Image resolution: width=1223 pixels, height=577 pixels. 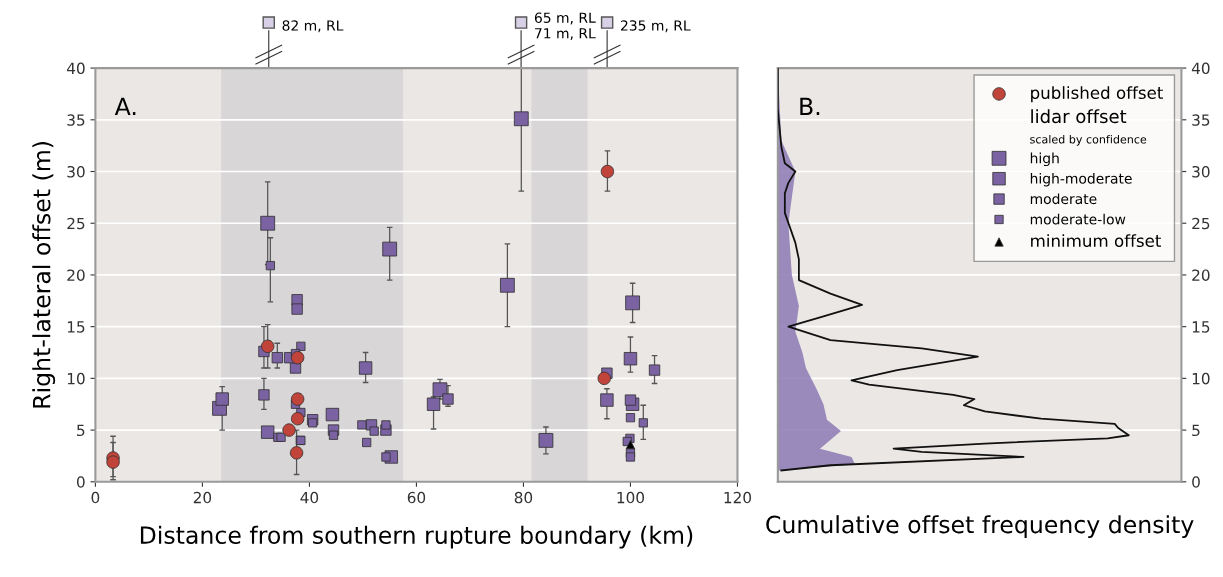 I want to click on legend-label: moderate-low, so click(x=1078, y=219).